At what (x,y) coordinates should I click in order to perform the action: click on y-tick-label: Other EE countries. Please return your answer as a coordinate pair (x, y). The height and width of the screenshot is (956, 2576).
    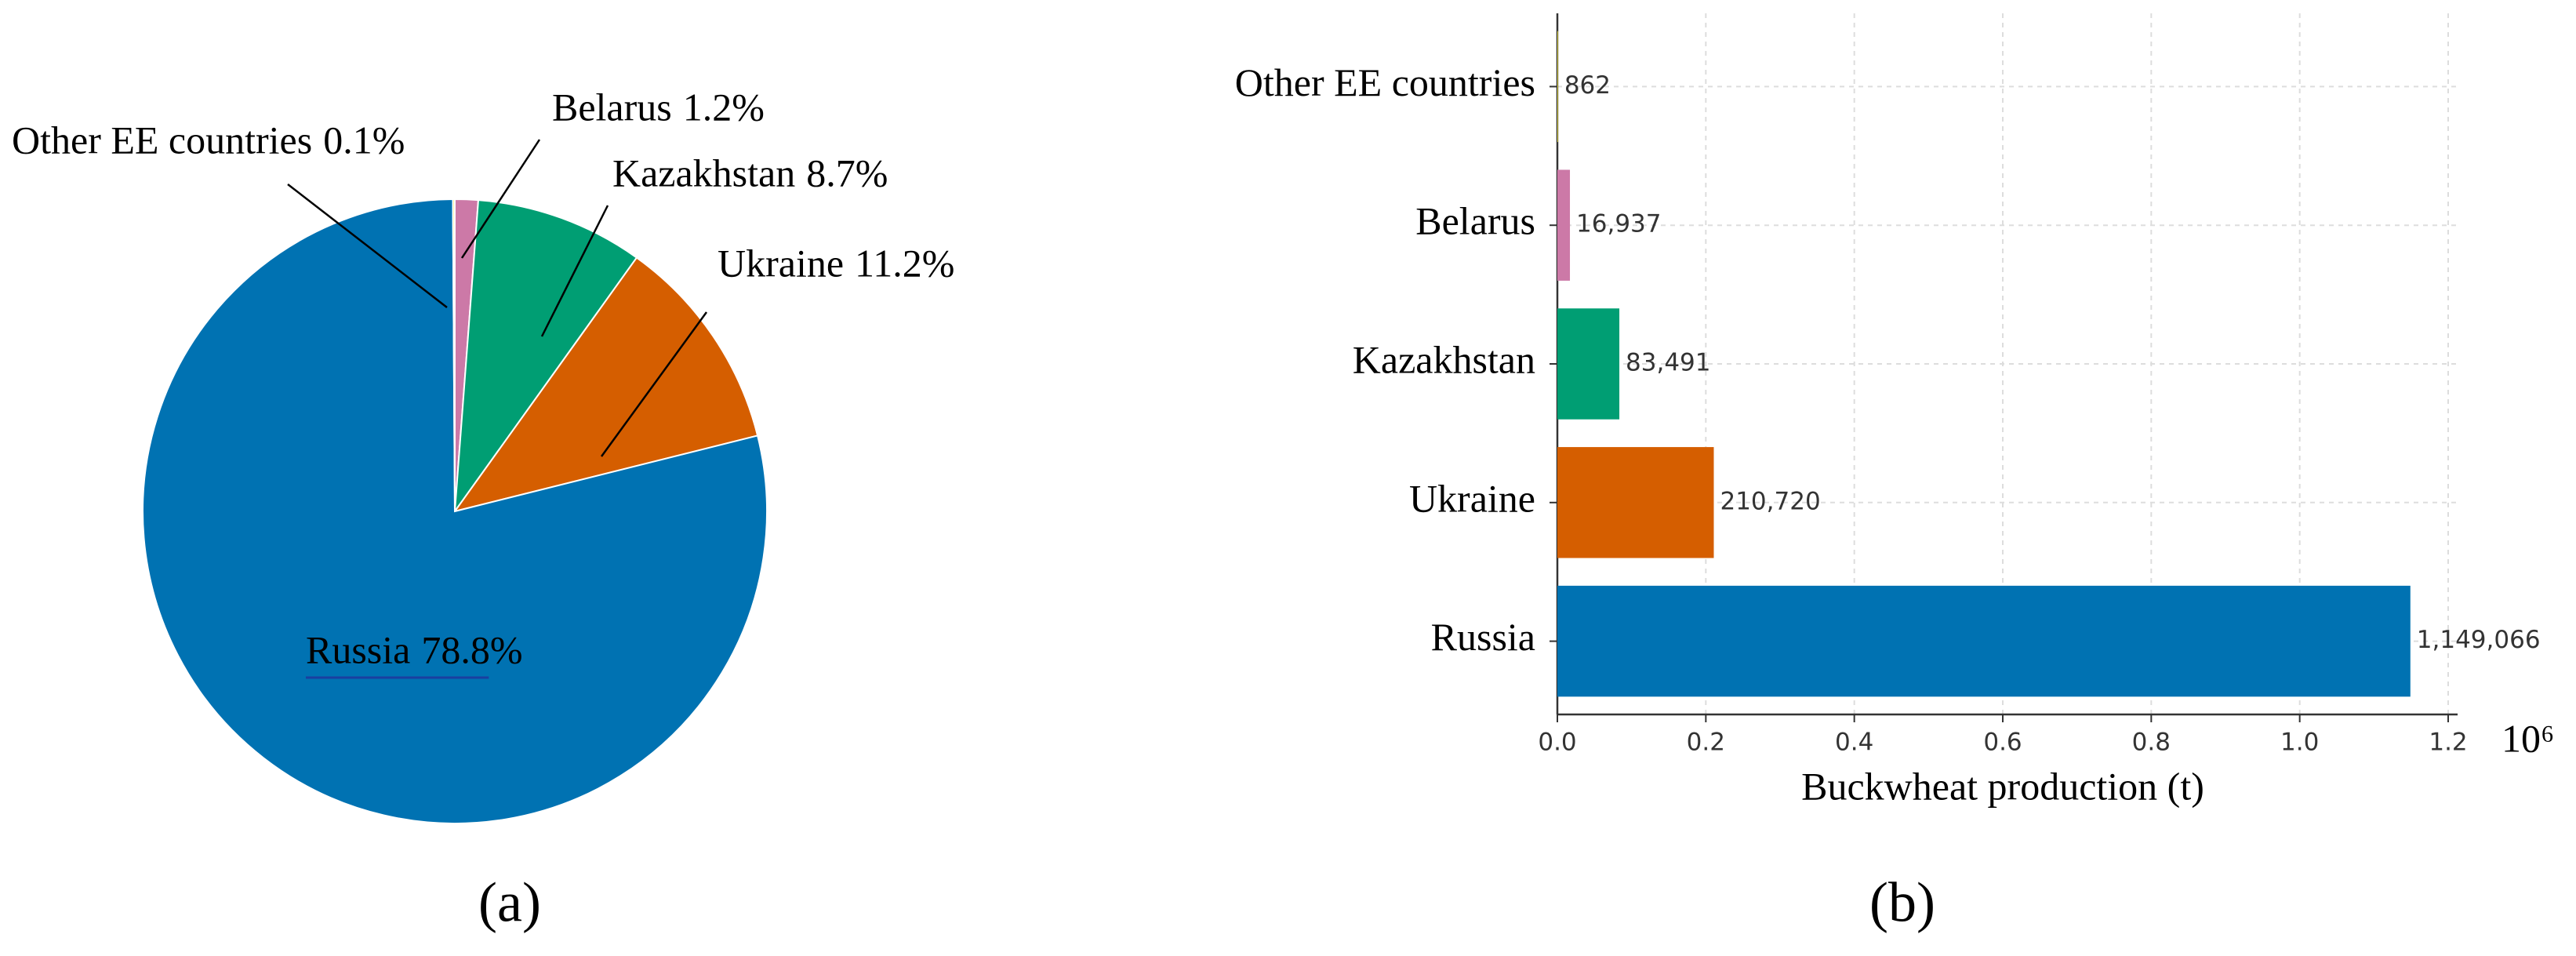
    Looking at the image, I should click on (1385, 82).